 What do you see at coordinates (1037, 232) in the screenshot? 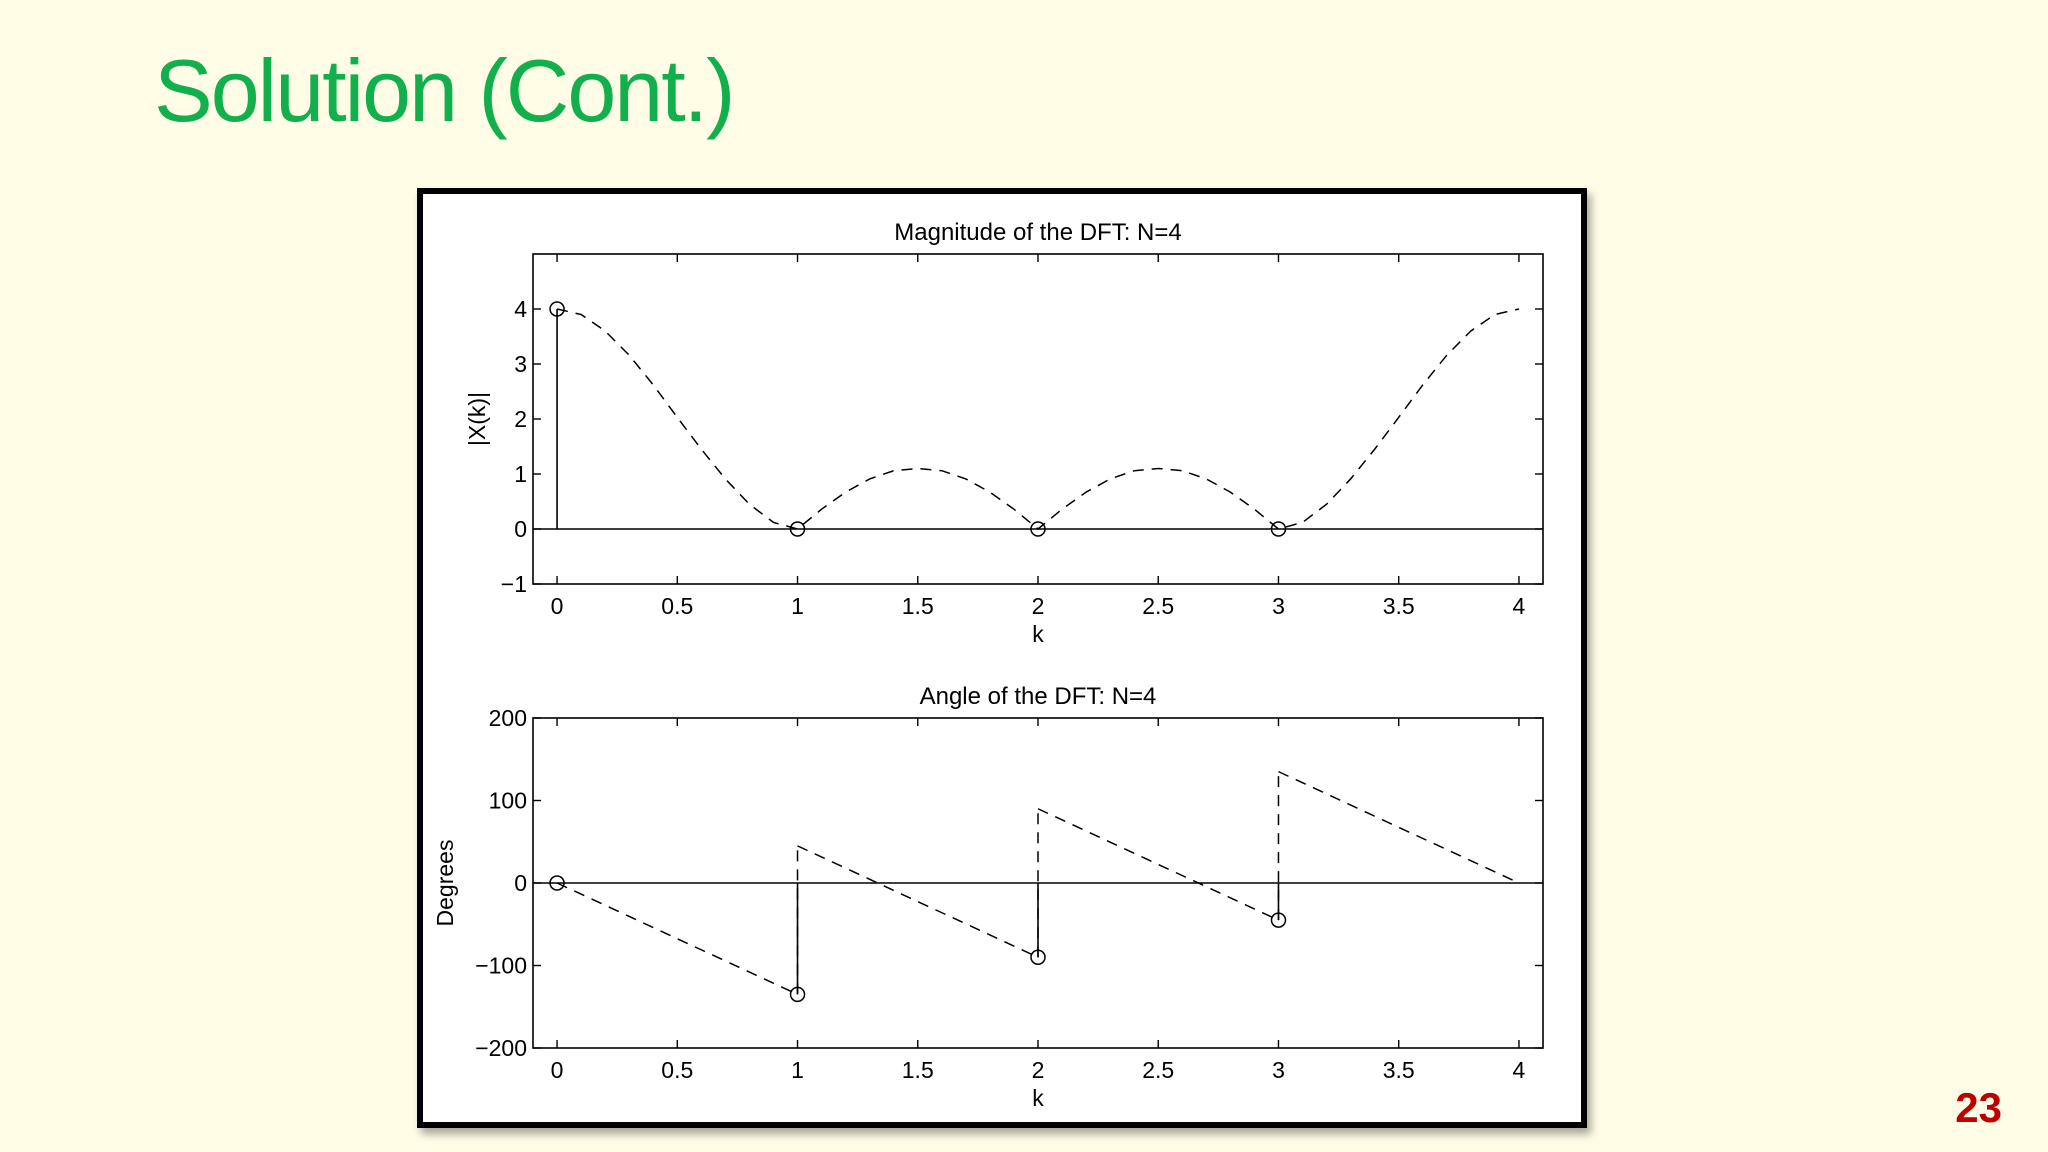
I see `chart-title: Magnitude of the DFT: N=4` at bounding box center [1037, 232].